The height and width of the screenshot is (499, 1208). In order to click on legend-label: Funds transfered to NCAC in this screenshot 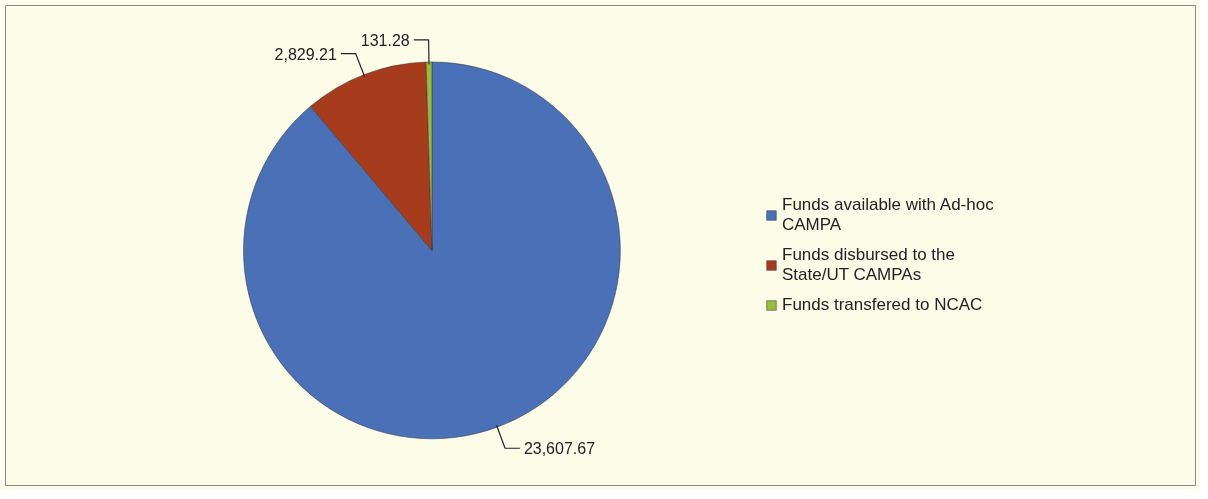, I will do `click(882, 305)`.